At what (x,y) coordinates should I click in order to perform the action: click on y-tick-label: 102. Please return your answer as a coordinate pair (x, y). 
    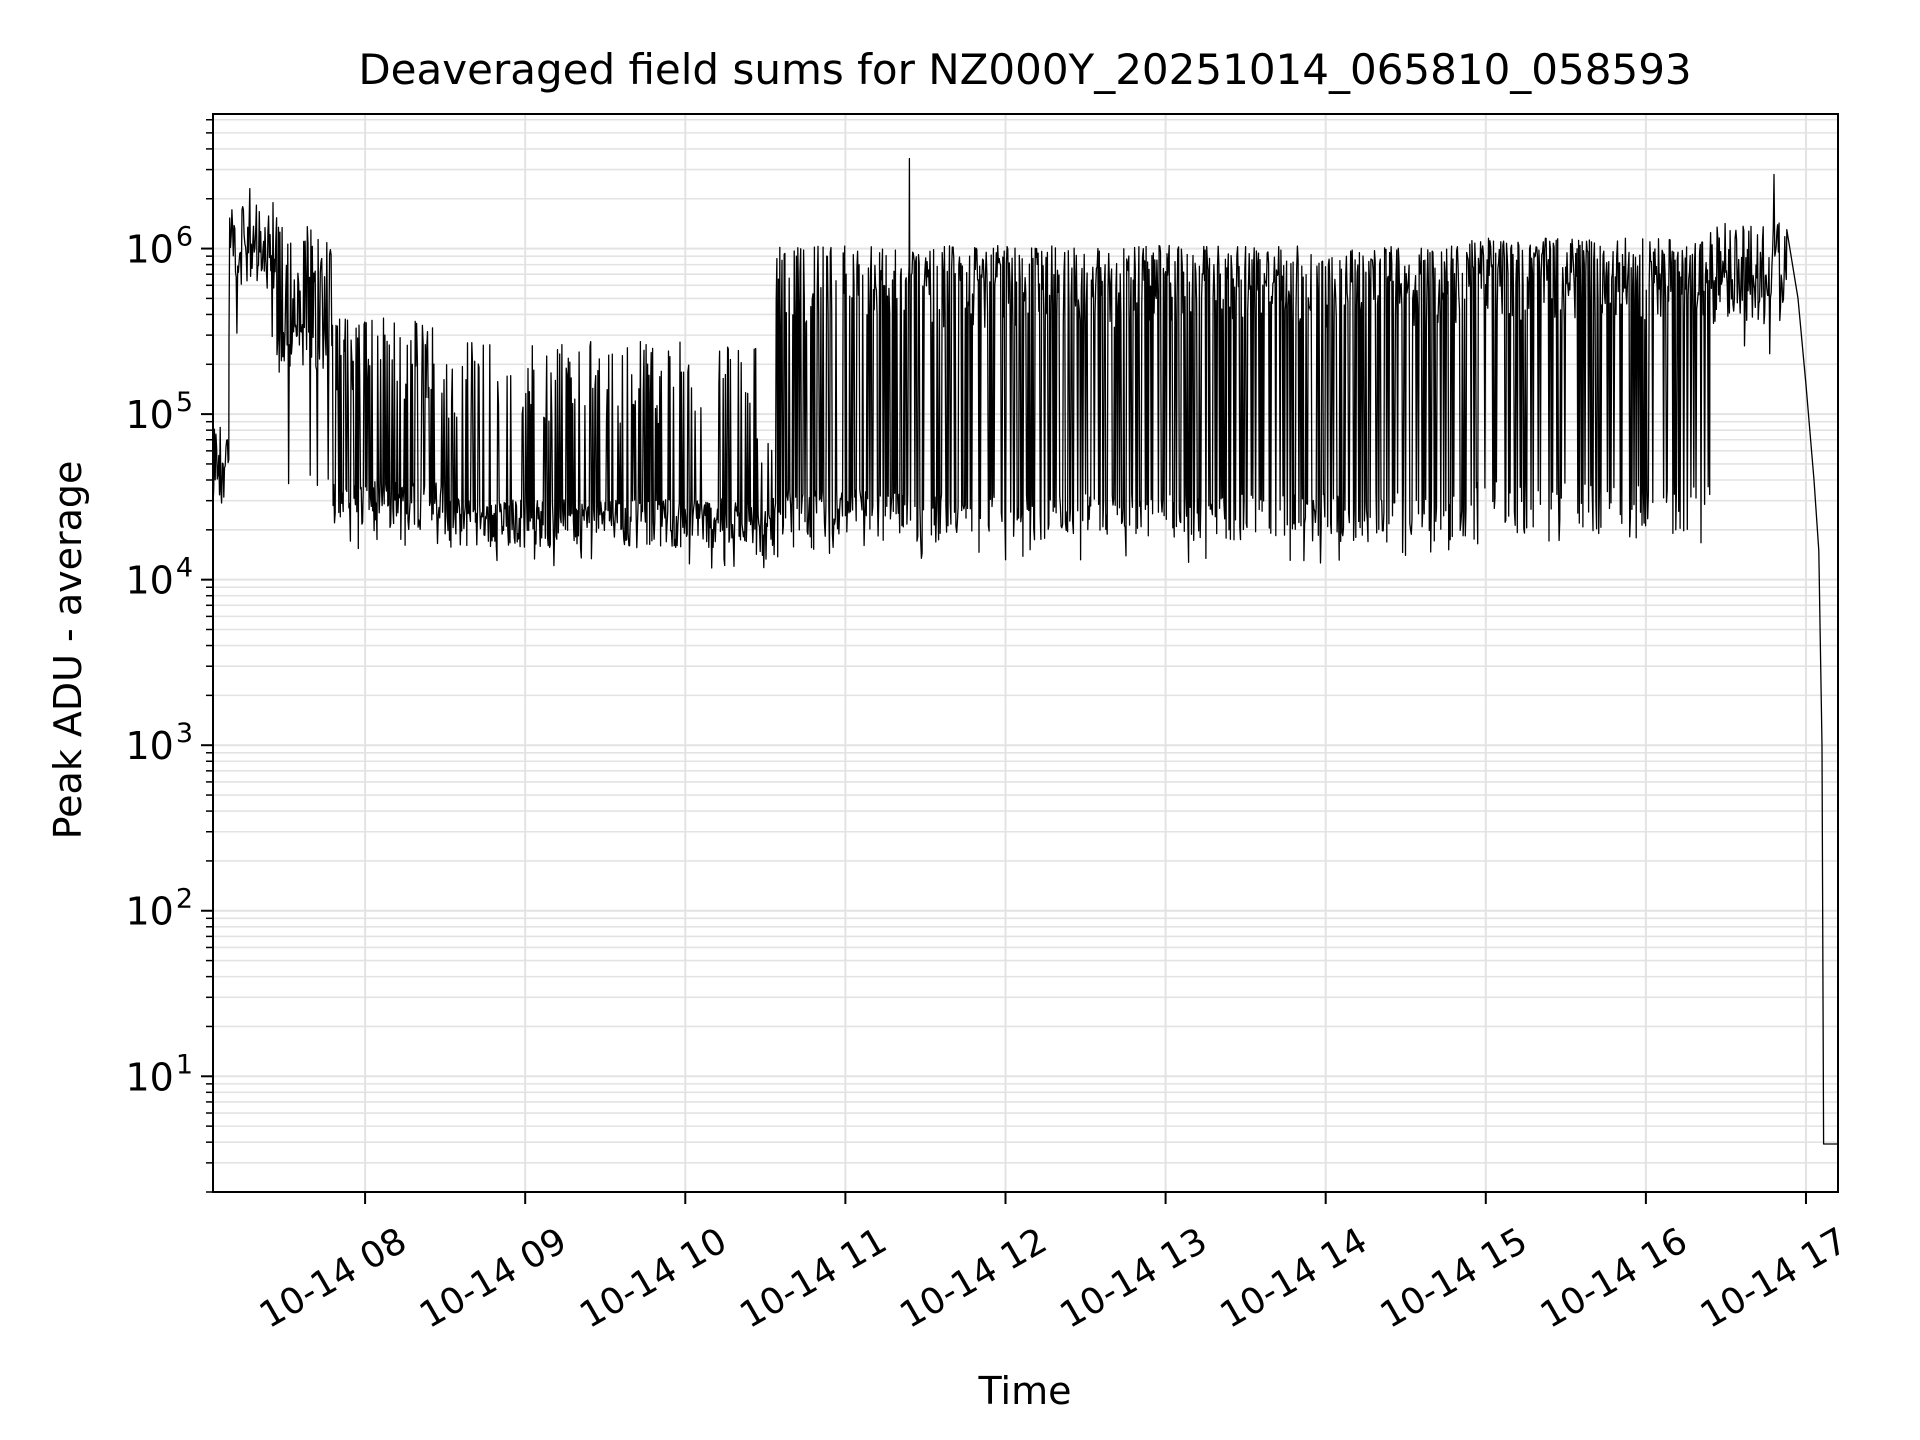
    Looking at the image, I should click on (159, 909).